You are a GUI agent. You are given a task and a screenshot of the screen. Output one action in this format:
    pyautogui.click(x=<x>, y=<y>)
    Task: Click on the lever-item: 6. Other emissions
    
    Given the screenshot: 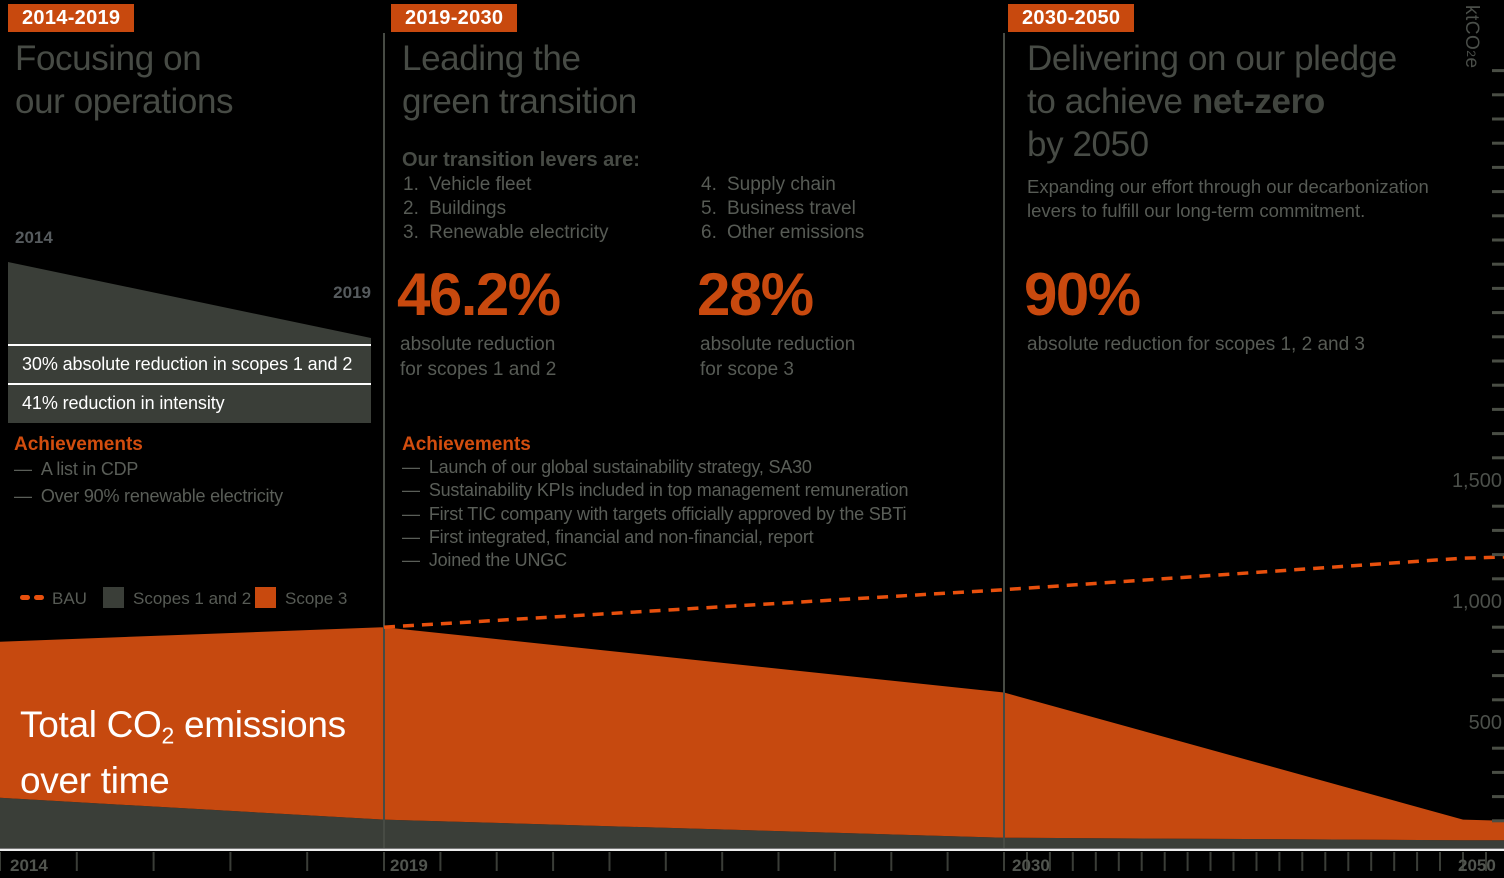 What is the action you would take?
    pyautogui.click(x=783, y=232)
    